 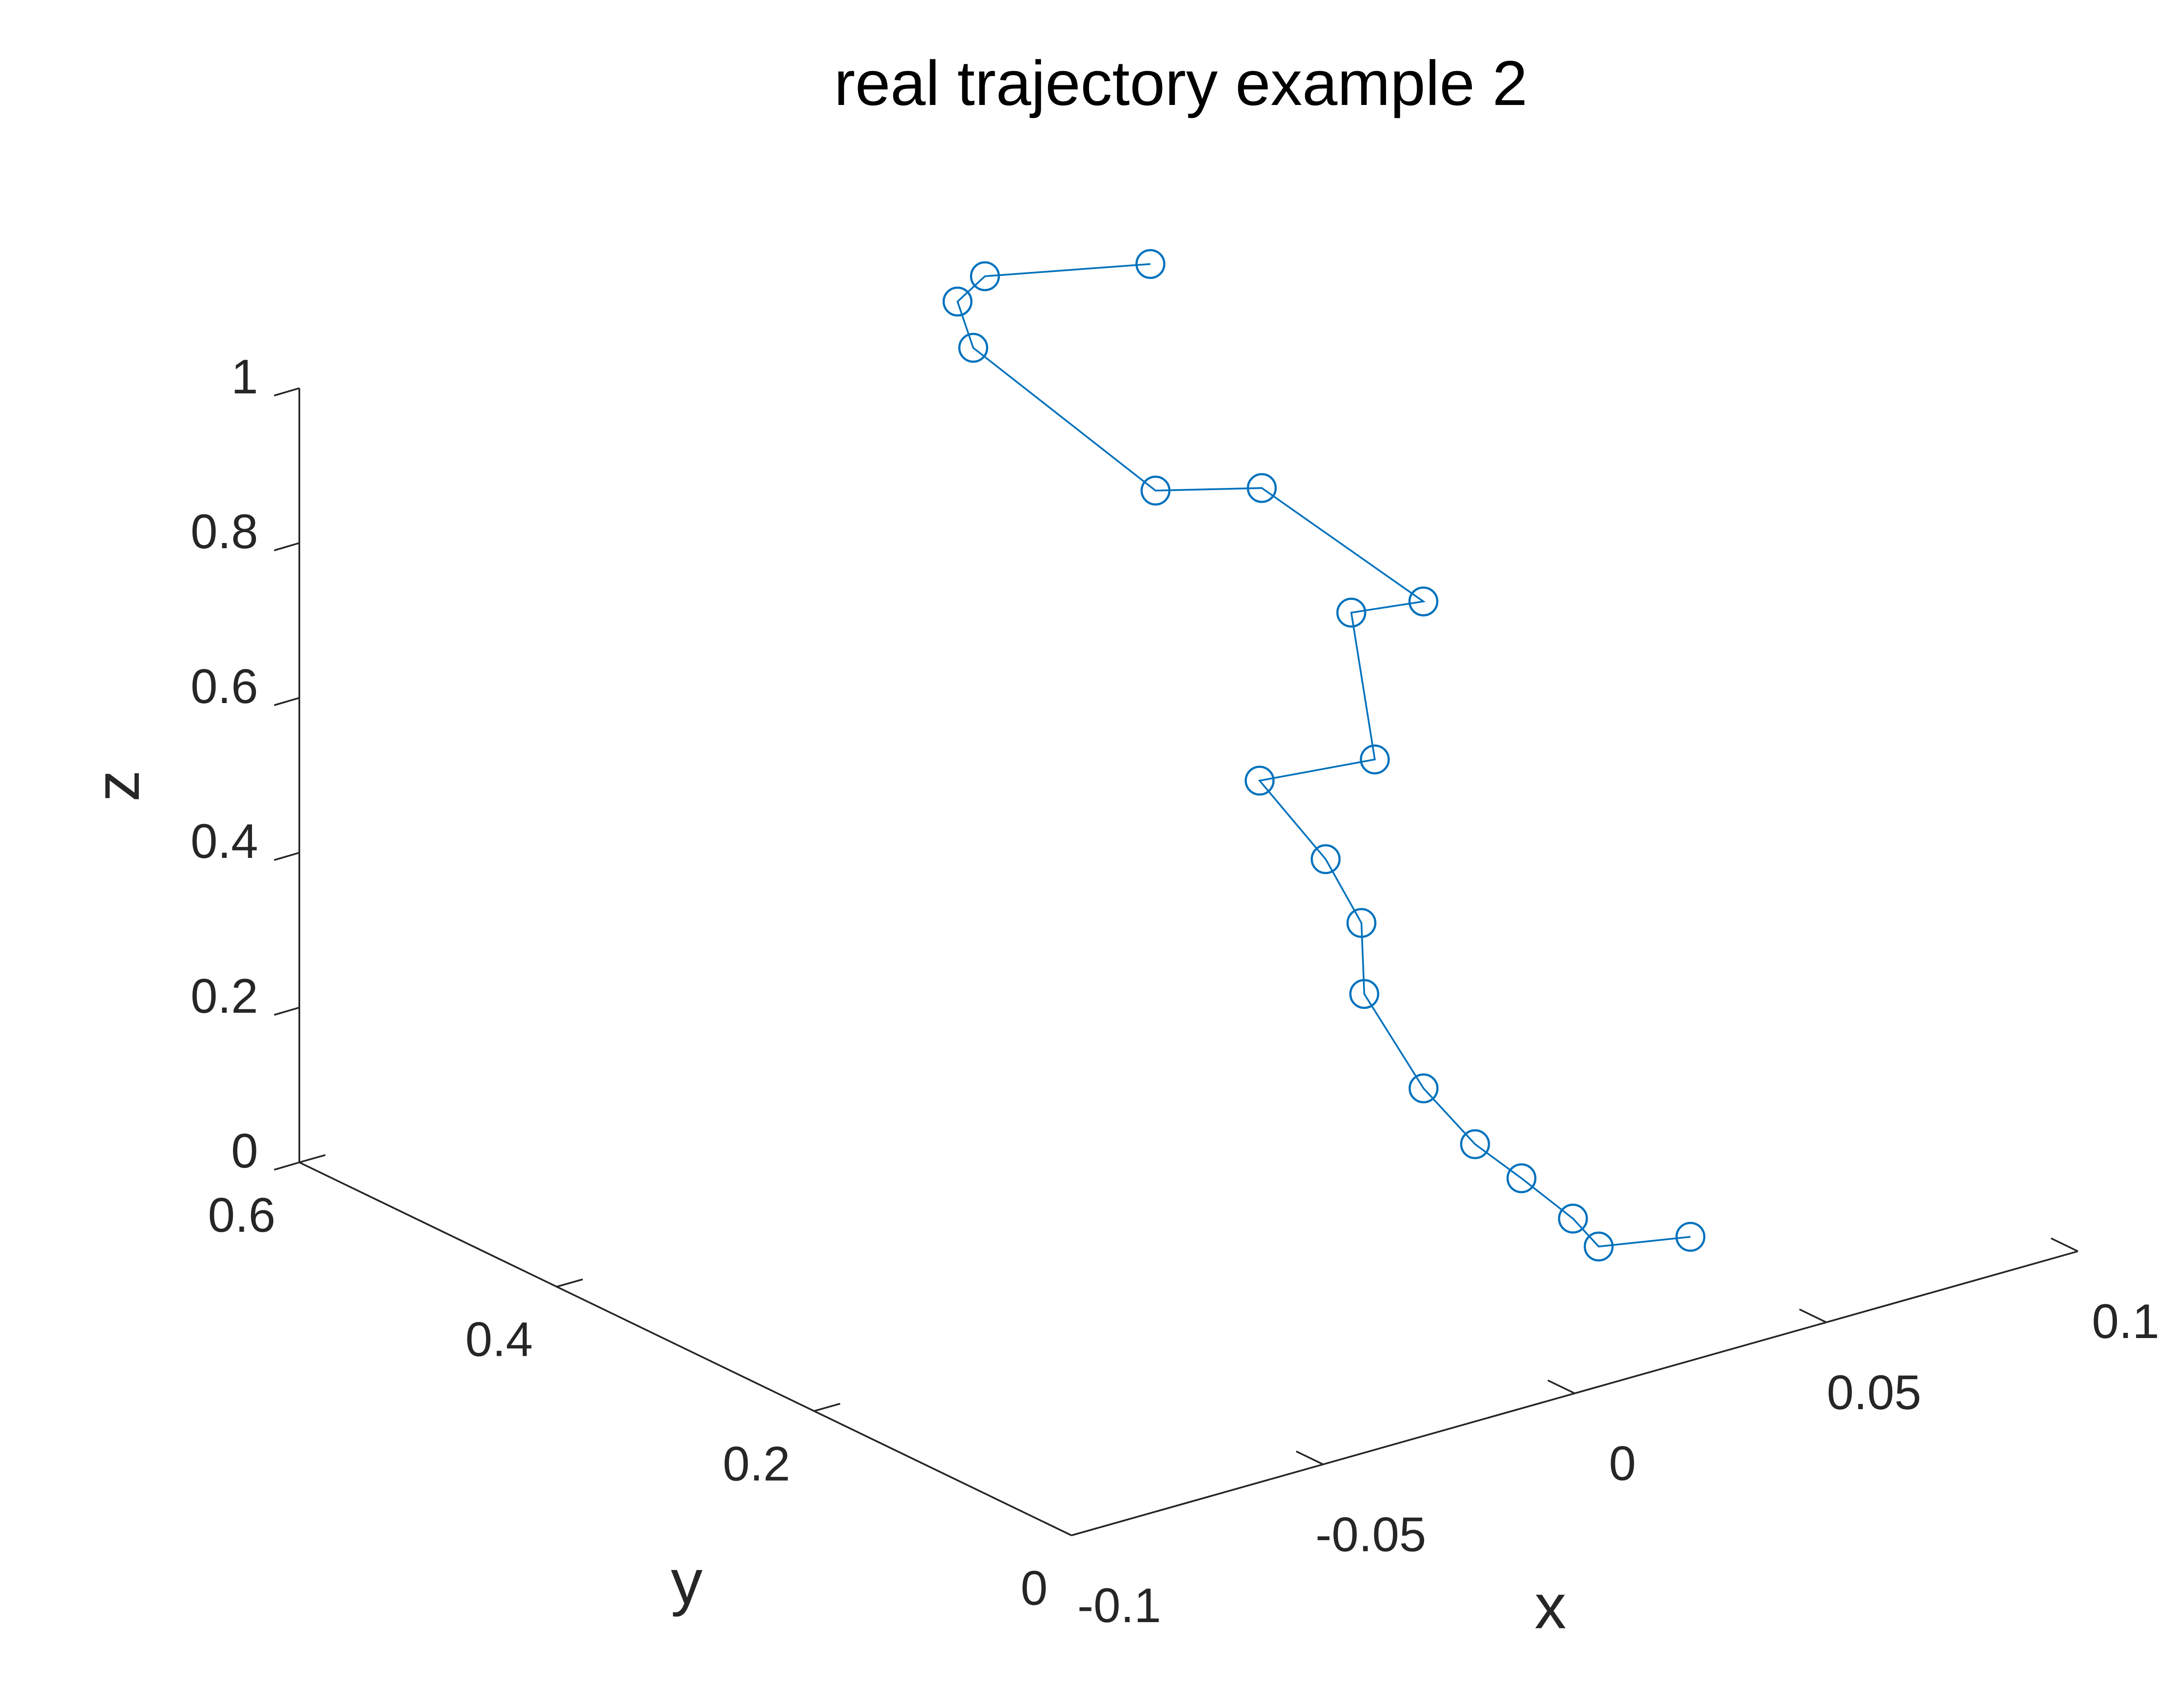 What do you see at coordinates (756, 1463) in the screenshot?
I see `y-tick-label: 0.2` at bounding box center [756, 1463].